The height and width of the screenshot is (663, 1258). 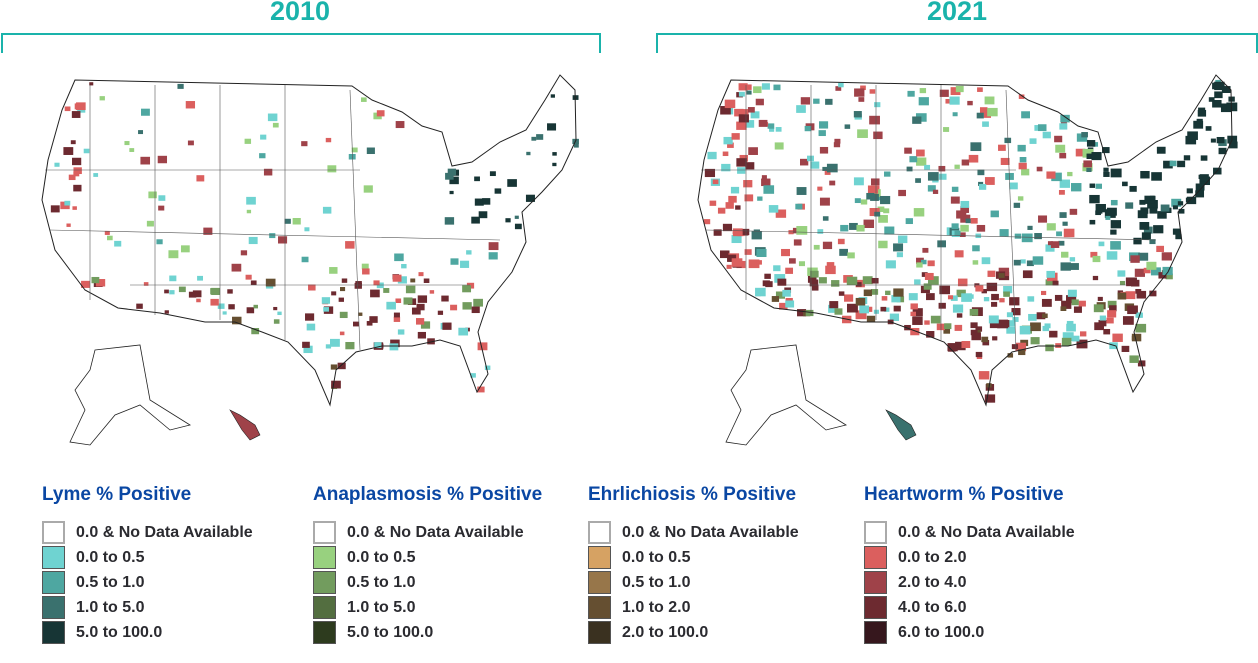 I want to click on legend-title: Heartworm % Positive, so click(x=964, y=494).